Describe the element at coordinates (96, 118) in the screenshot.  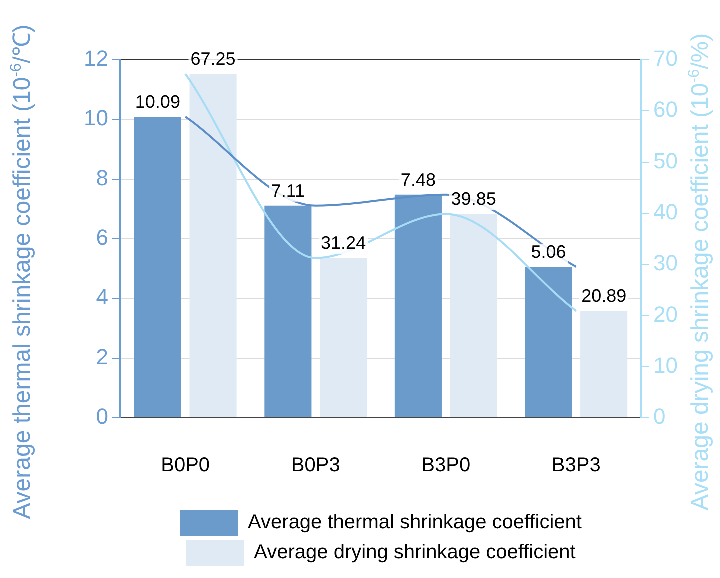
I see `y-tick-label: 10` at that location.